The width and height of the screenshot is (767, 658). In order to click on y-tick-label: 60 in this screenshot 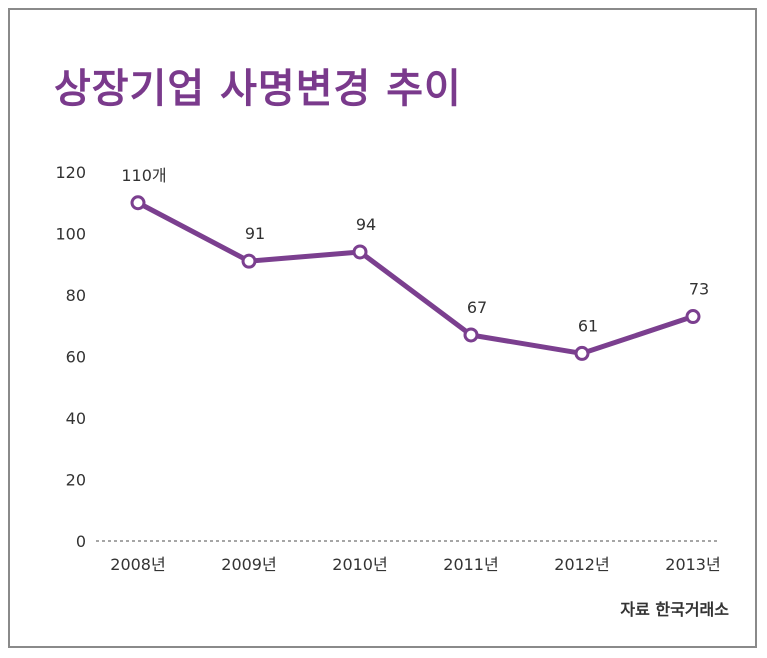, I will do `click(76, 357)`.